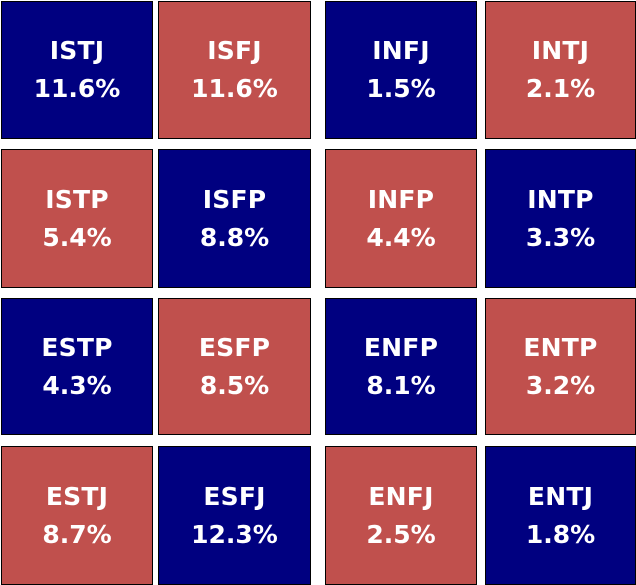  What do you see at coordinates (234, 366) in the screenshot?
I see `type-tile-esfp: ESFP 8.5%` at bounding box center [234, 366].